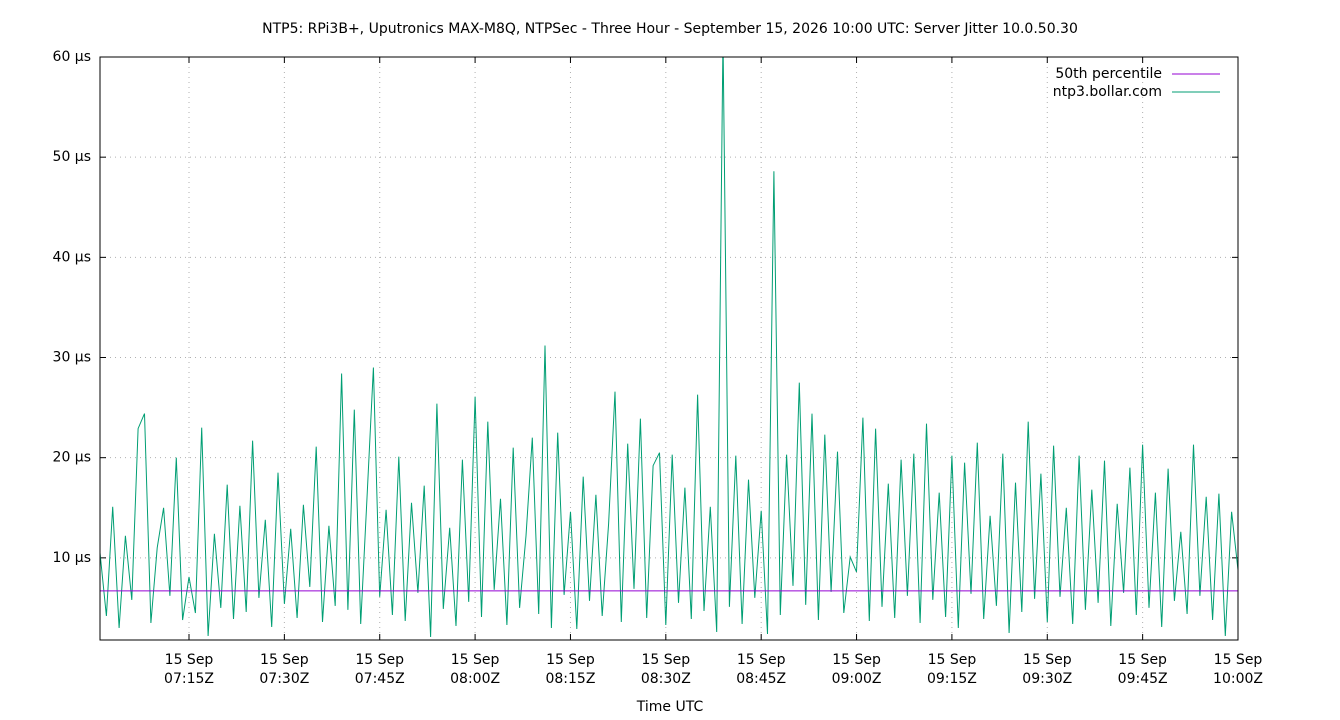 Image resolution: width=1340 pixels, height=720 pixels. Describe the element at coordinates (72, 558) in the screenshot. I see `y-tick-label: 10 µs` at that location.